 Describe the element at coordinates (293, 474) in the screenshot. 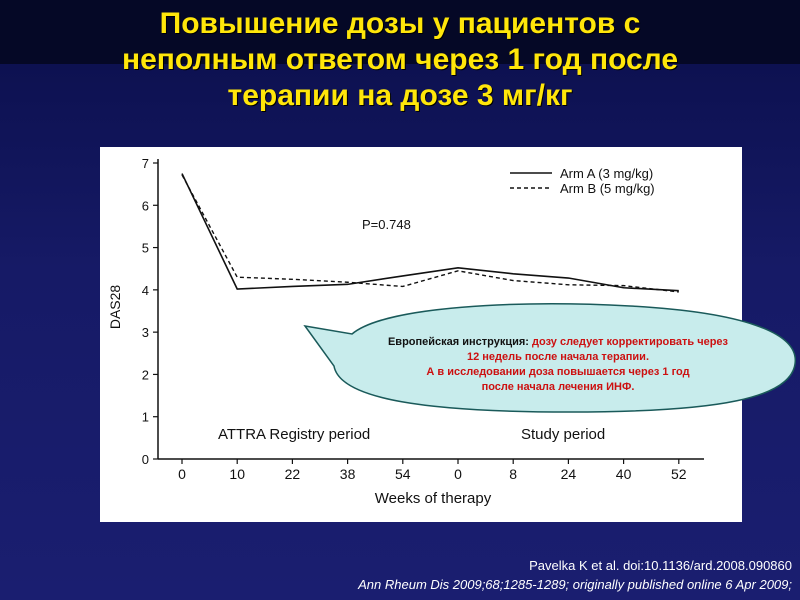

I see `x-tick-label: 22` at that location.